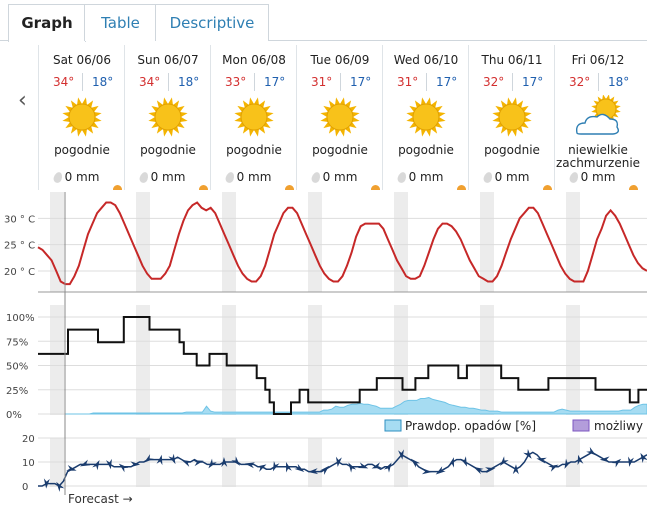 The width and height of the screenshot is (647, 518). I want to click on day-date: Mon 06/08, so click(254, 60).